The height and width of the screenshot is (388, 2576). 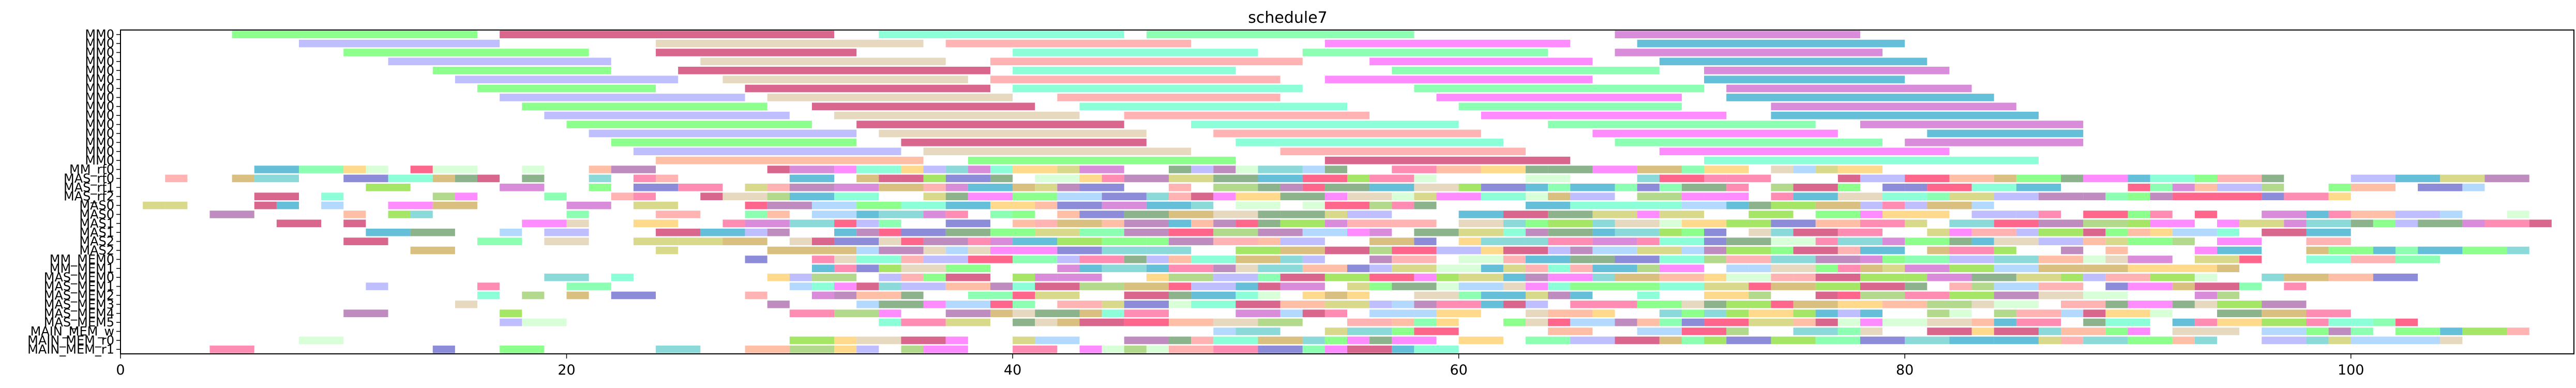 What do you see at coordinates (99, 106) in the screenshot?
I see `y-tick-label: MM0` at bounding box center [99, 106].